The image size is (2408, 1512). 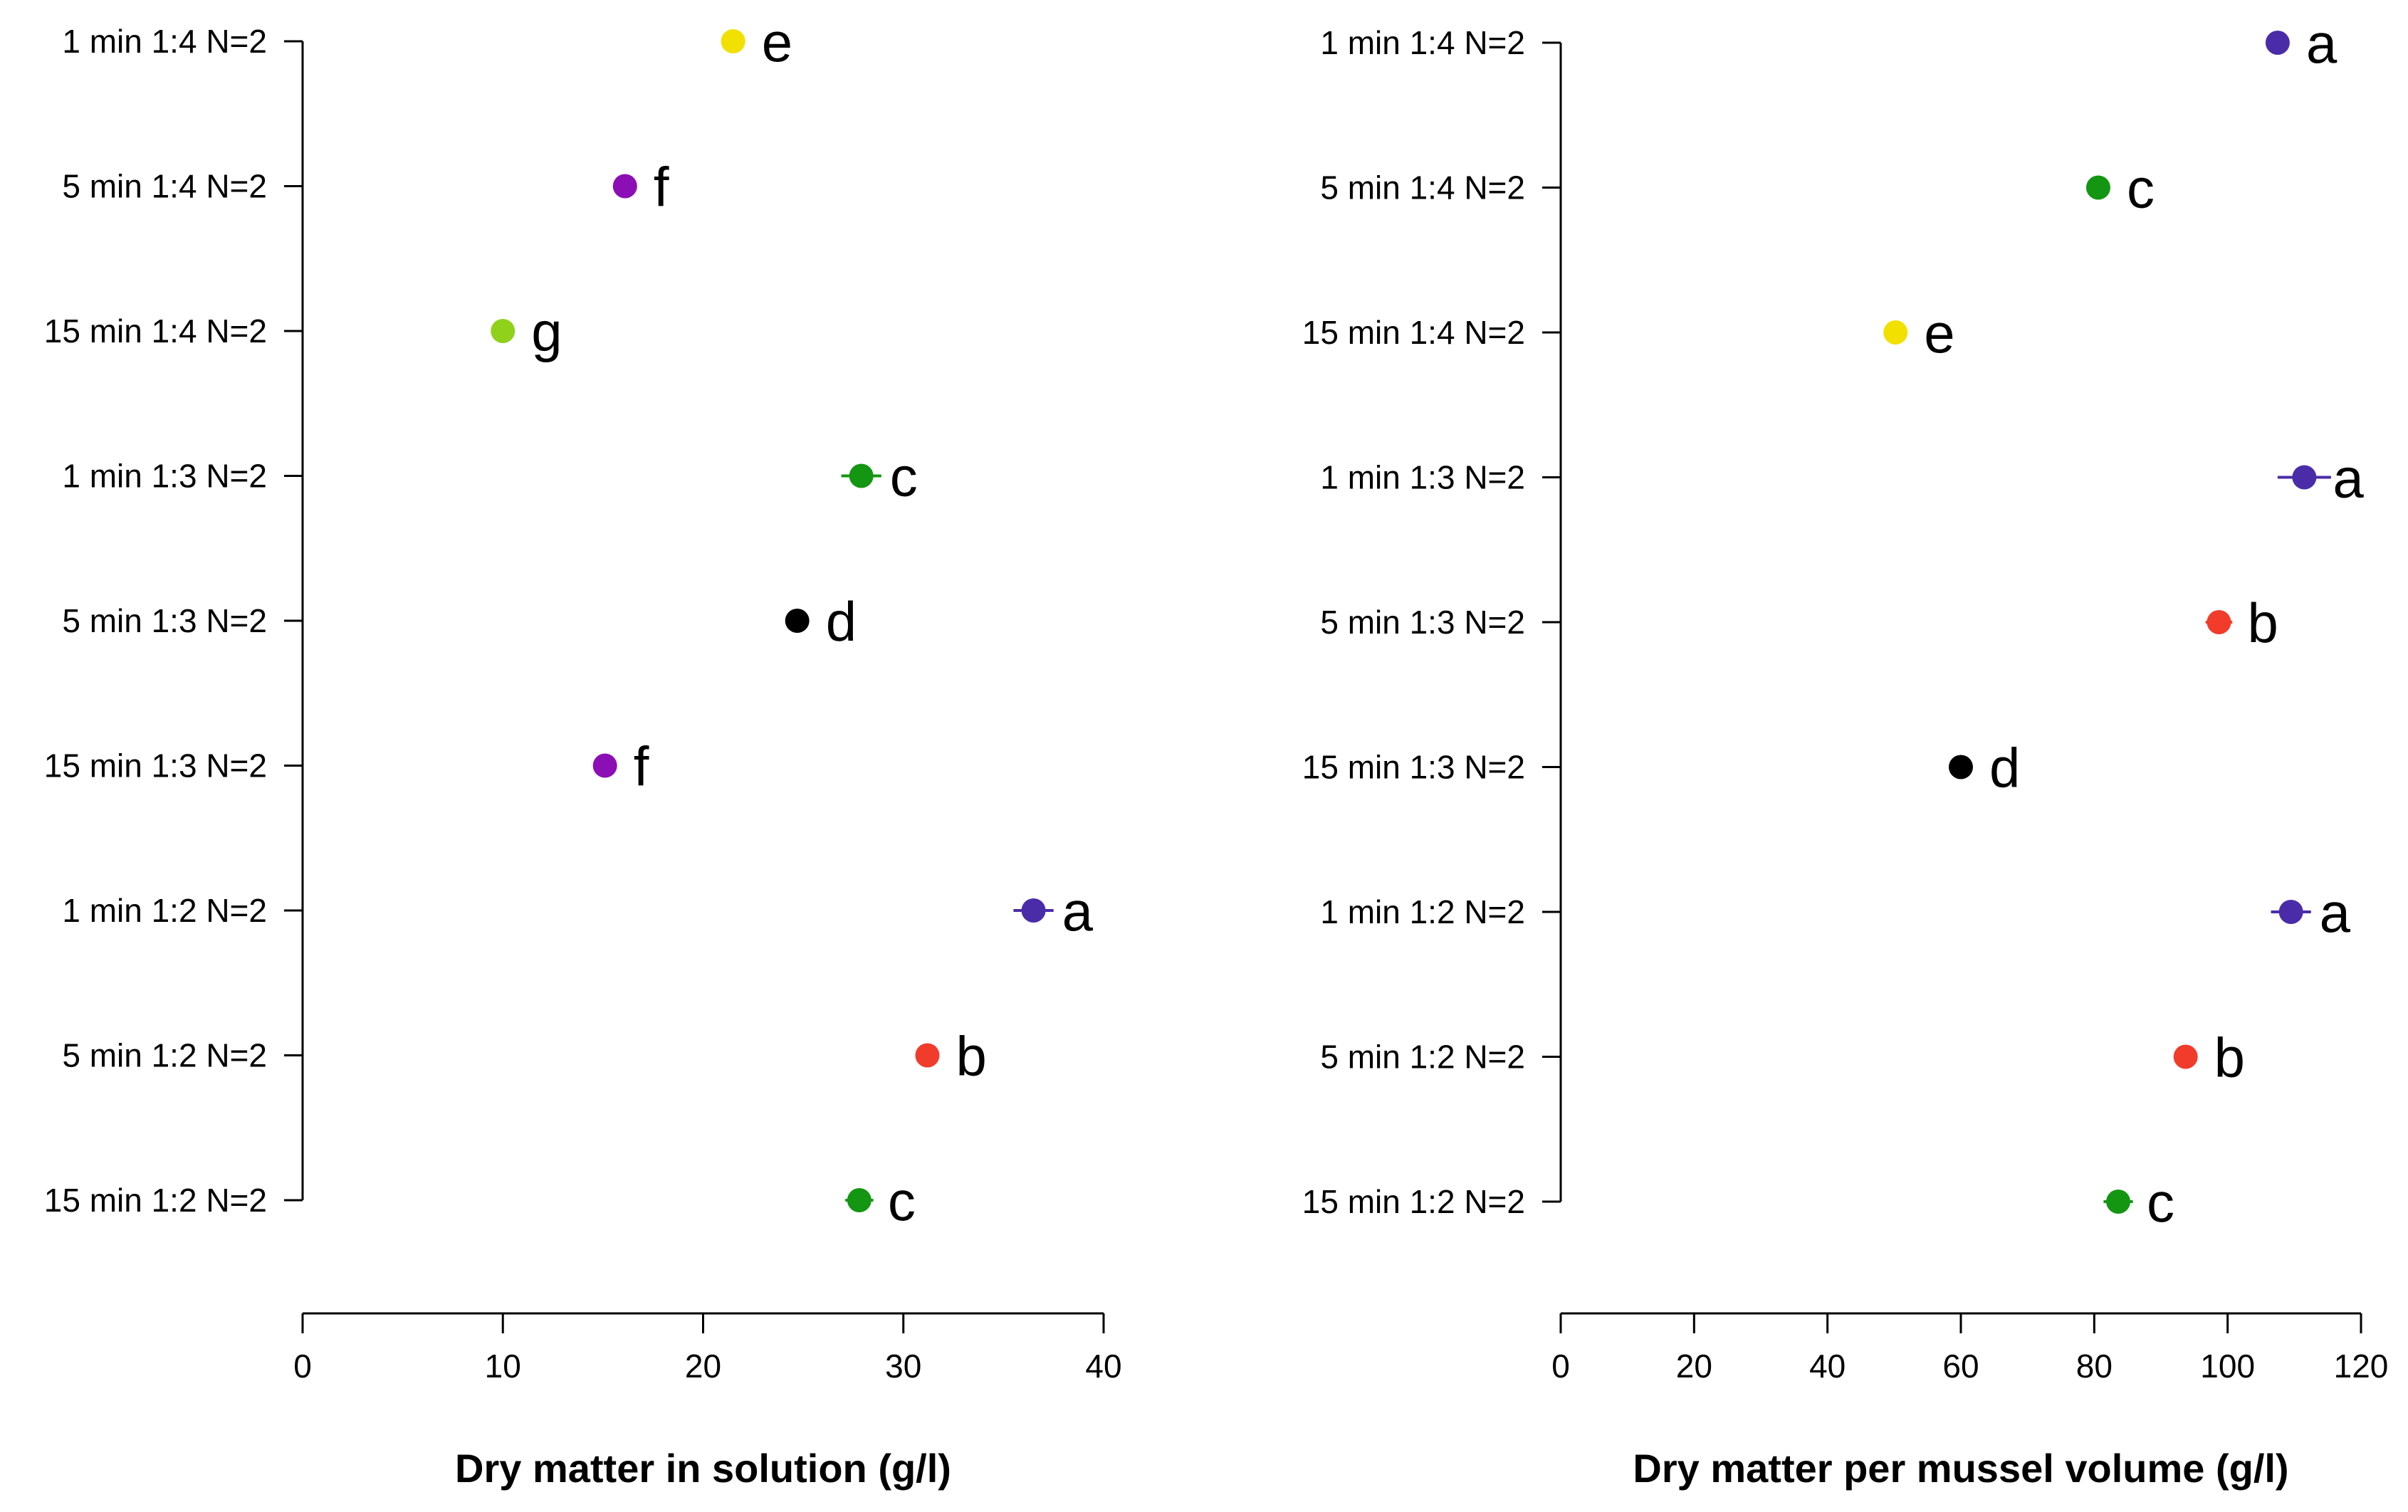 I want to click on significance-letter: g, so click(x=546, y=331).